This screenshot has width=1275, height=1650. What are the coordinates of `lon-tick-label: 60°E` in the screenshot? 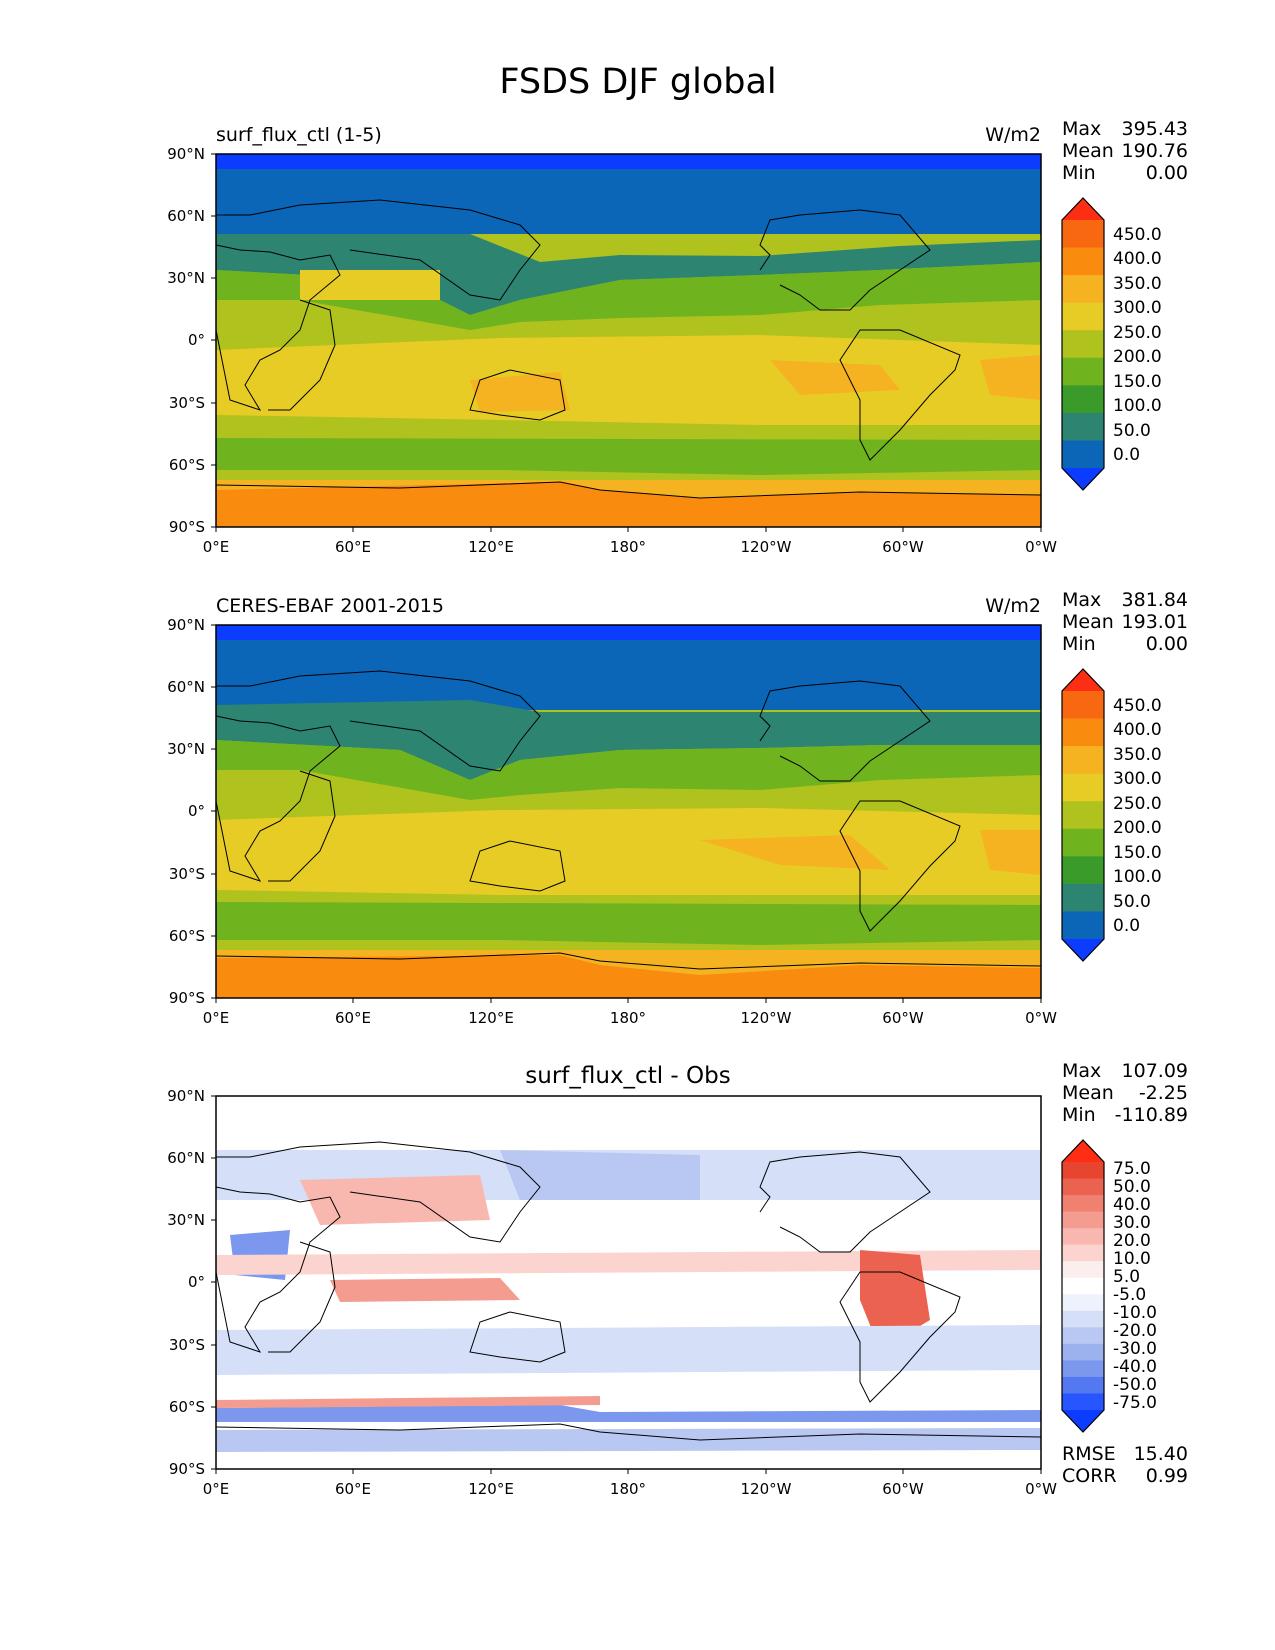 It's located at (353, 1489).